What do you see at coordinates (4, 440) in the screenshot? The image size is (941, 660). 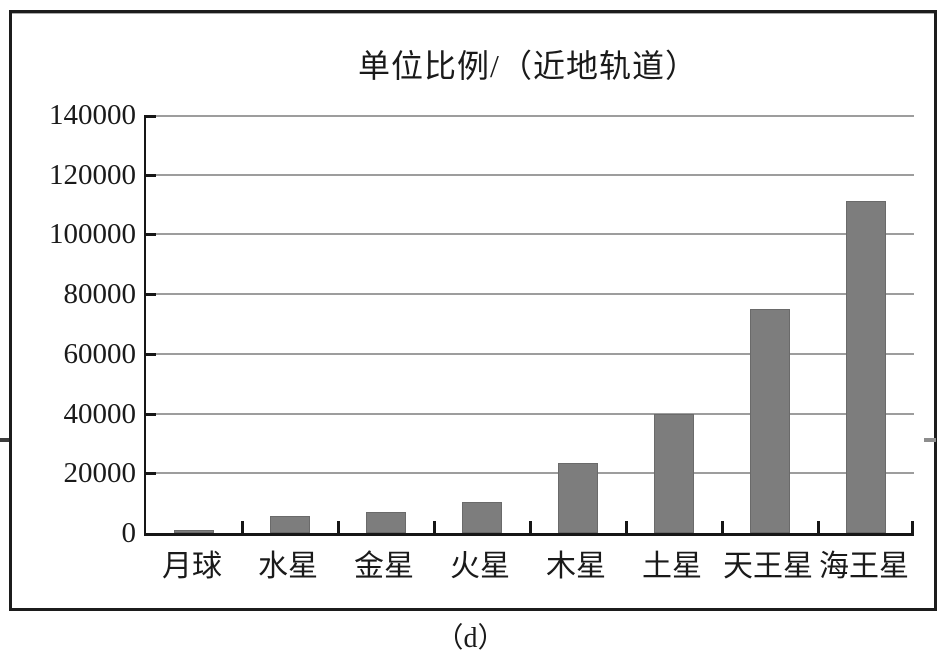 I see `scan-artifact-left-mark` at bounding box center [4, 440].